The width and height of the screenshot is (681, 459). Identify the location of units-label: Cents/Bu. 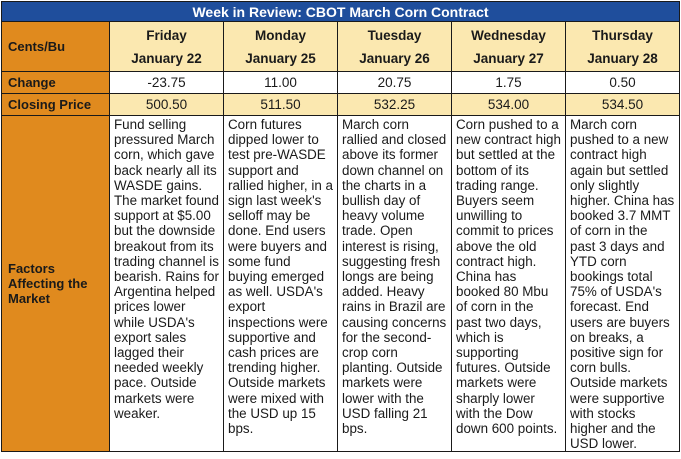
(55, 46).